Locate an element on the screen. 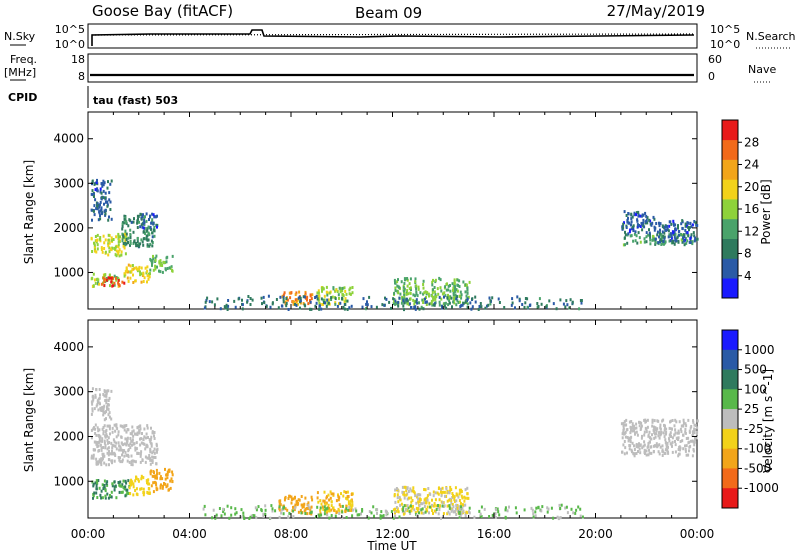 This screenshot has height=554, width=800. x-tick-label: 16:00 is located at coordinates (494, 534).